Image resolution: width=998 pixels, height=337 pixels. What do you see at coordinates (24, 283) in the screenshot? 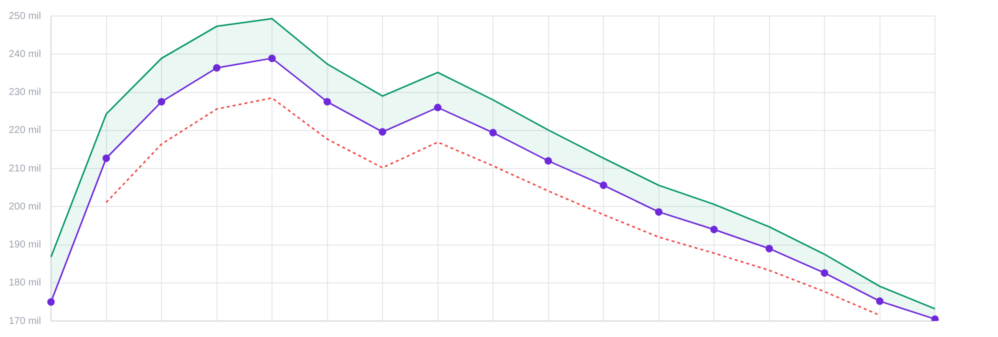
I see `y-tick-label: 180 mil` at bounding box center [24, 283].